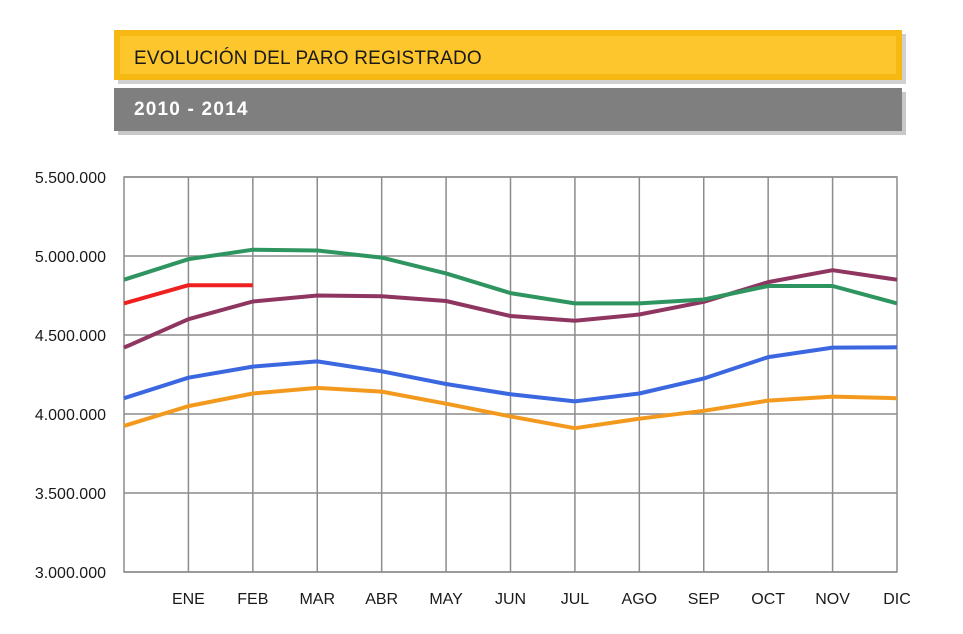  What do you see at coordinates (70, 178) in the screenshot?
I see `y-tick-label: 5.500.000` at bounding box center [70, 178].